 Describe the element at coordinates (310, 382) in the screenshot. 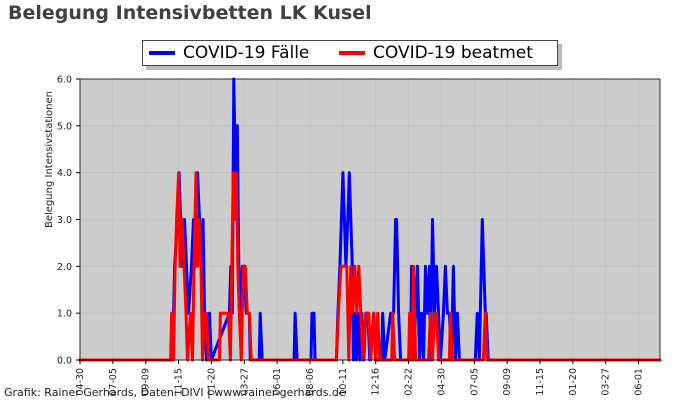

I see `x-tick-label: 08-06` at that location.